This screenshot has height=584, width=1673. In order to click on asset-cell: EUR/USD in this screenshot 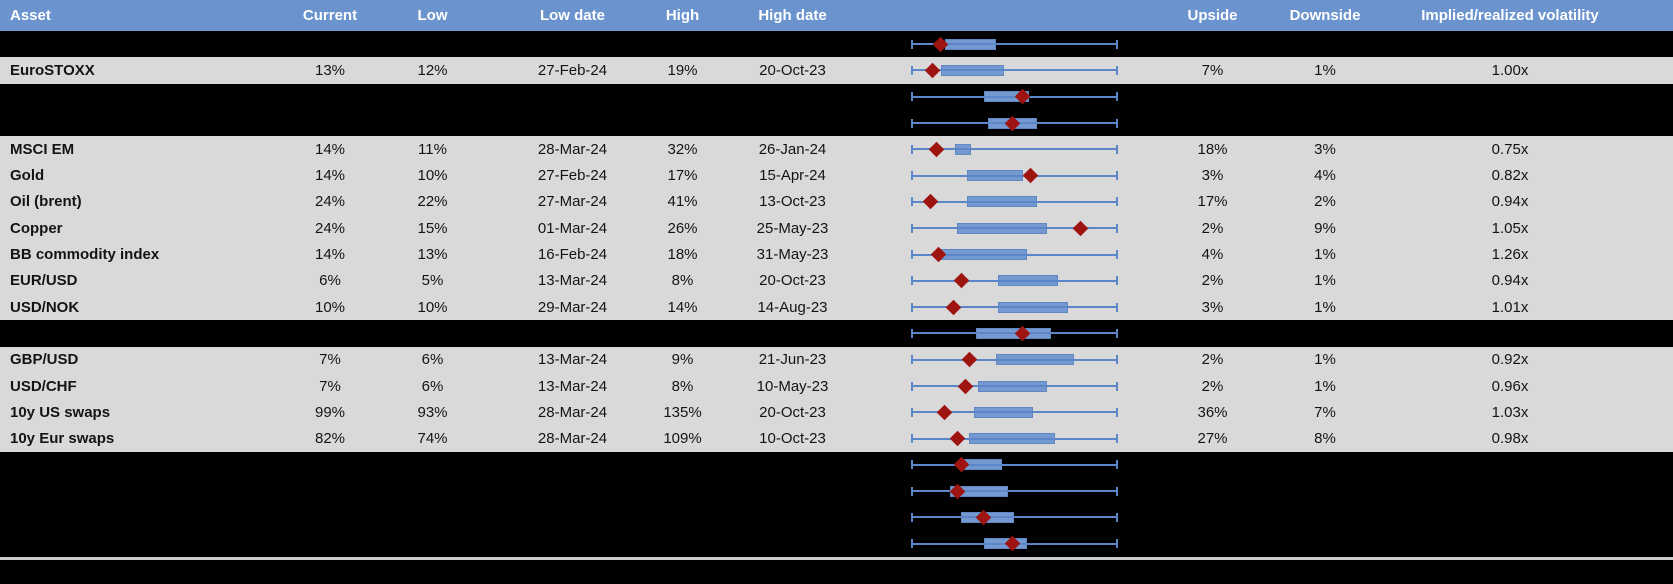, I will do `click(44, 281)`.